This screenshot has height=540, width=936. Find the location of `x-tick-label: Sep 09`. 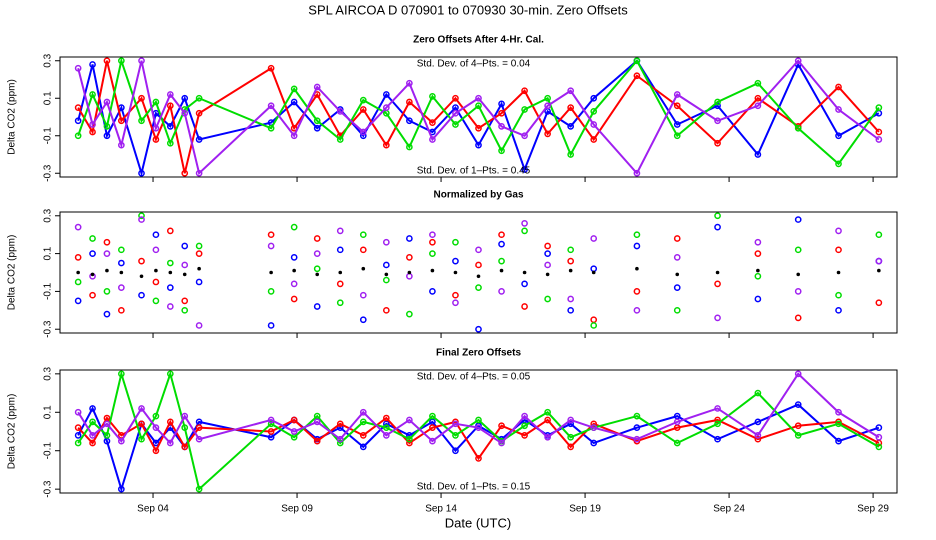

x-tick-label: Sep 09 is located at coordinates (297, 509).